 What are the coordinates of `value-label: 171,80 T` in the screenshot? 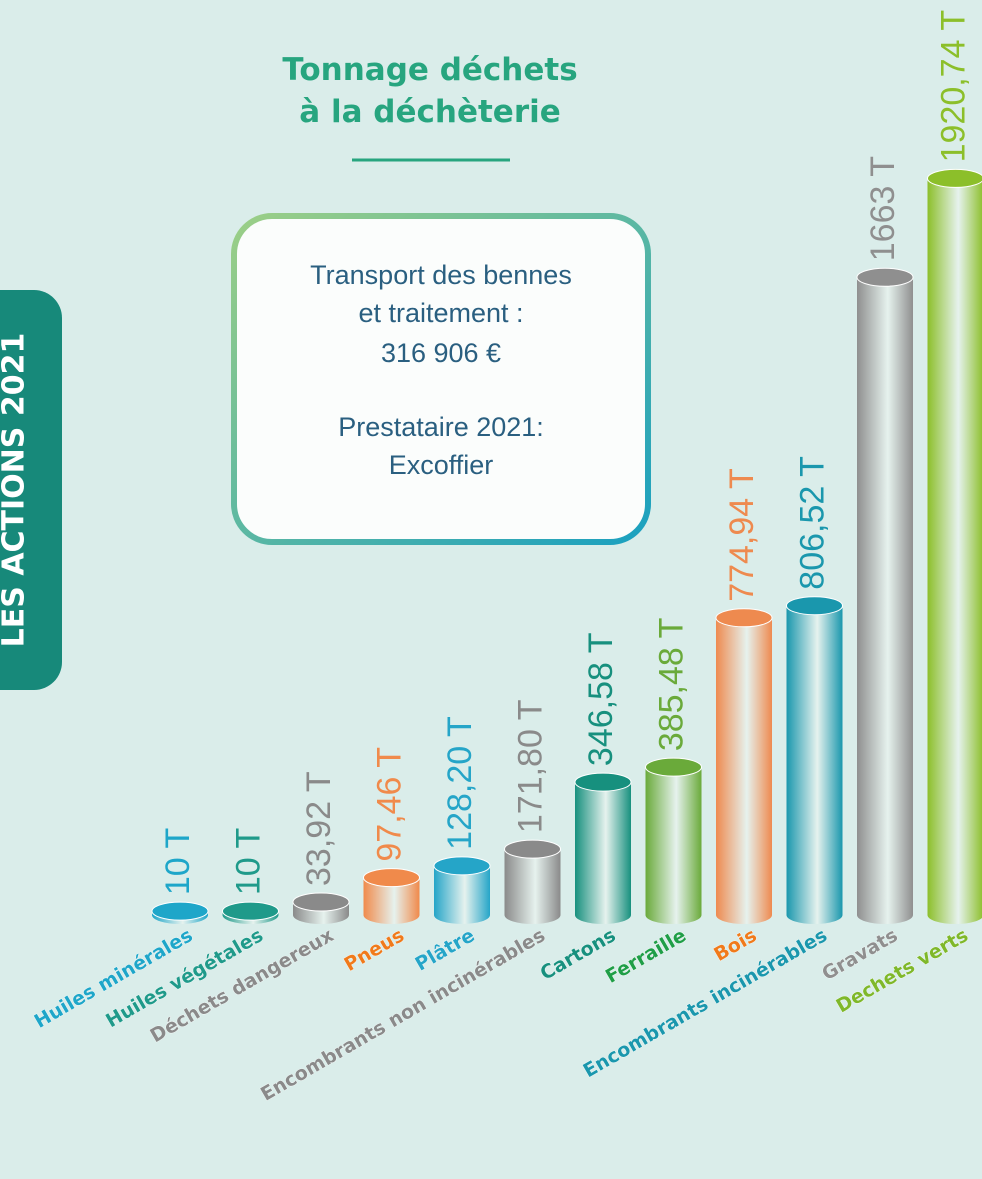 It's located at (530, 767).